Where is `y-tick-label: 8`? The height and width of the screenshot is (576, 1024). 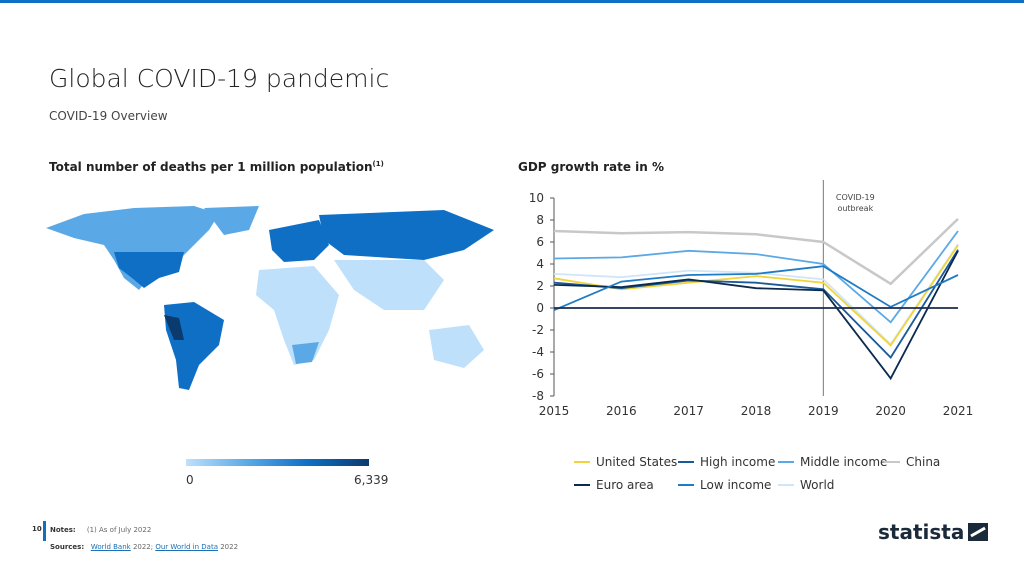 y-tick-label: 8 is located at coordinates (540, 220).